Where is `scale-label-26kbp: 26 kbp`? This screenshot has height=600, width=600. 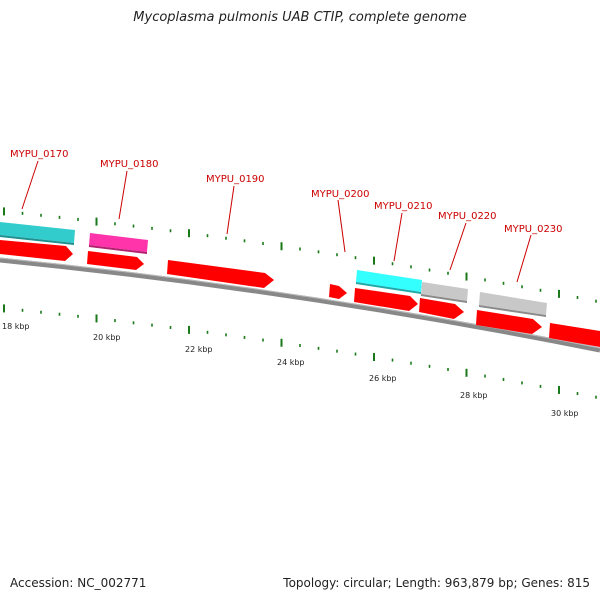 scale-label-26kbp: 26 kbp is located at coordinates (383, 378).